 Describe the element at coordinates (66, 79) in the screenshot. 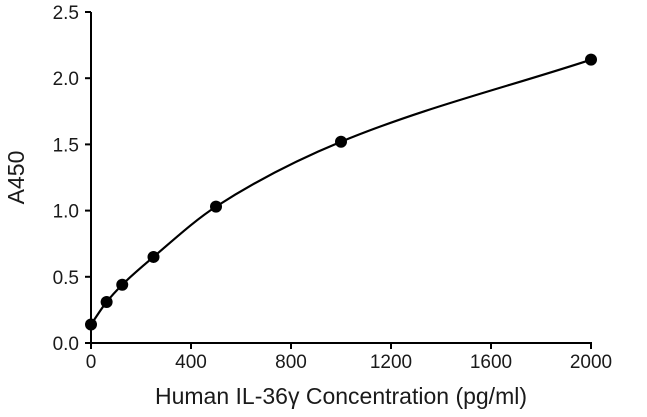

I see `y-tick-label: 2.0` at that location.